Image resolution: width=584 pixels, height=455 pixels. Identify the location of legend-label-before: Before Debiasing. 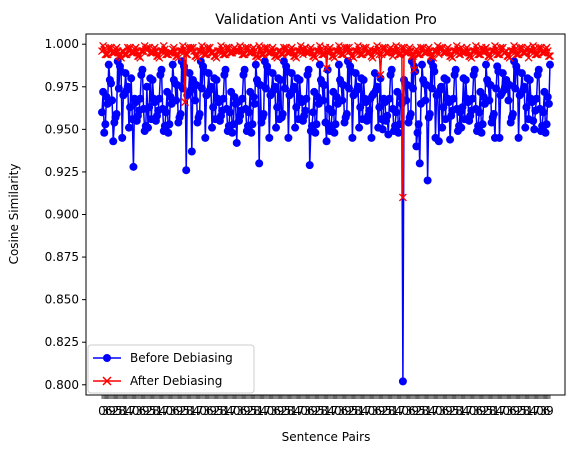
(181, 358).